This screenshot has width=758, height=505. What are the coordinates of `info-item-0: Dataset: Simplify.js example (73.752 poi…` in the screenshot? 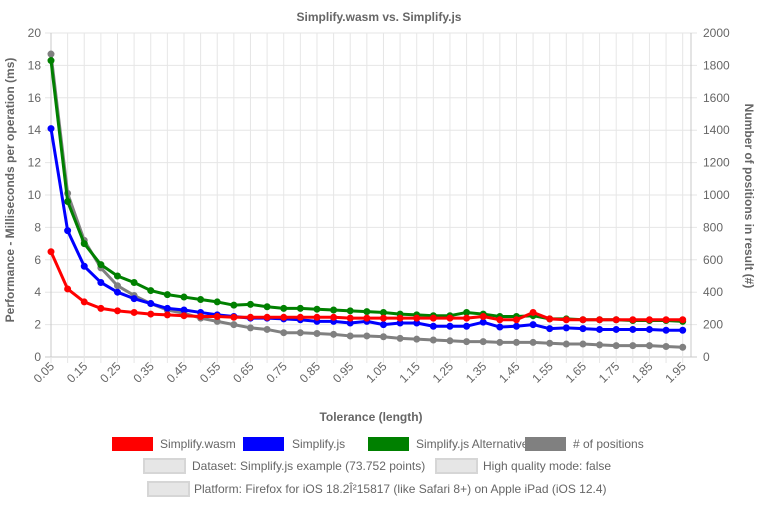 It's located at (284, 466).